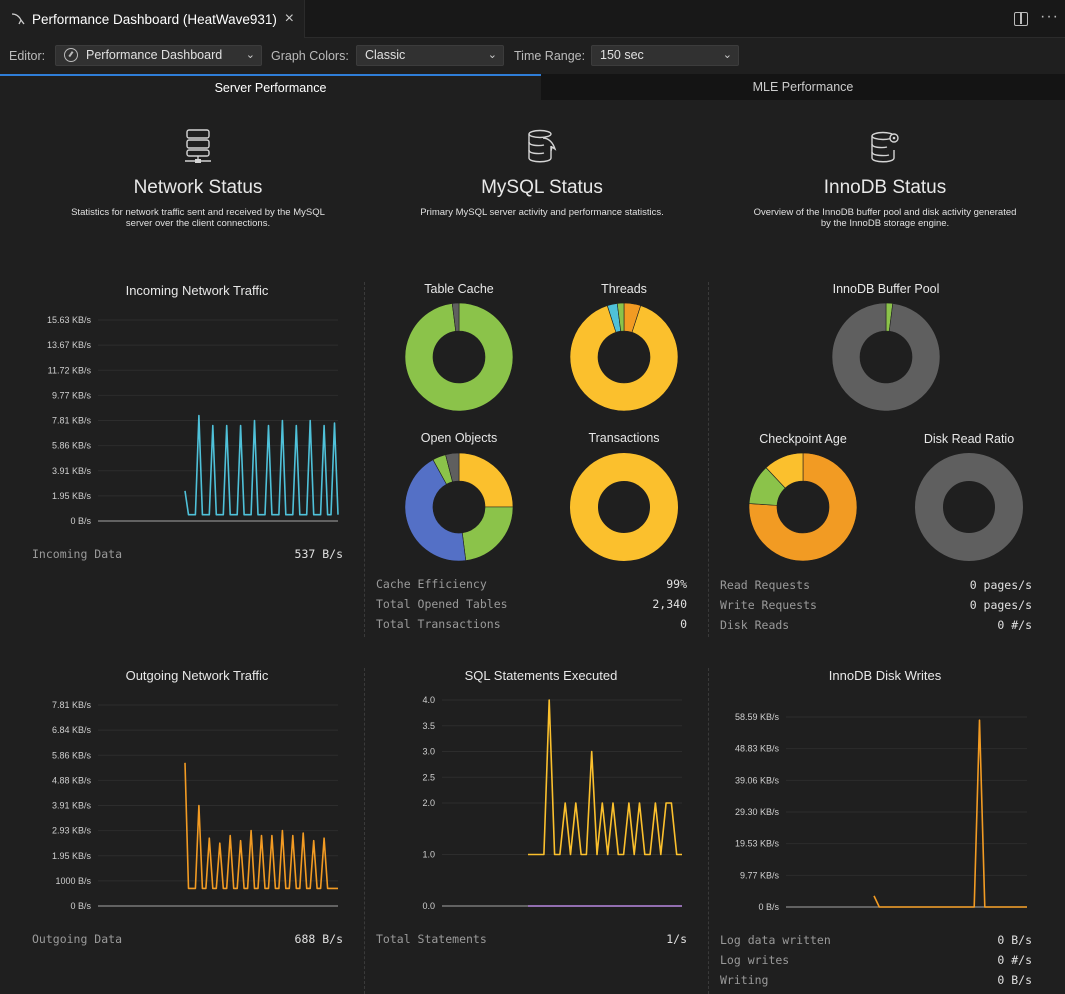  Describe the element at coordinates (428, 726) in the screenshot. I see `y-tick-label: 3.5` at that location.